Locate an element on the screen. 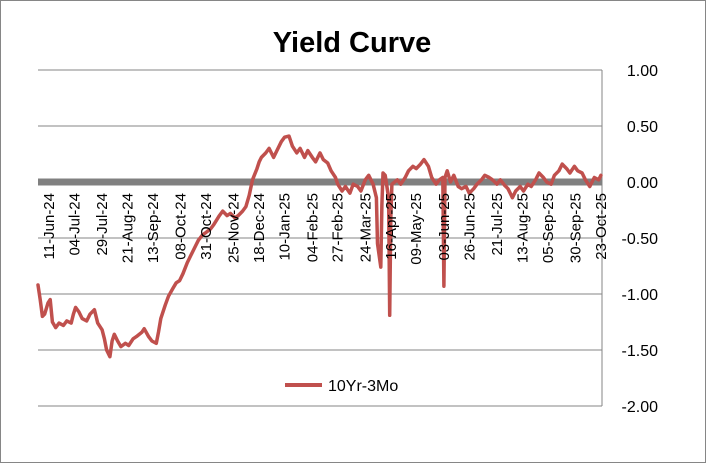 This screenshot has width=706, height=463. x-tick-label: 31-Oct-24 is located at coordinates (206, 226).